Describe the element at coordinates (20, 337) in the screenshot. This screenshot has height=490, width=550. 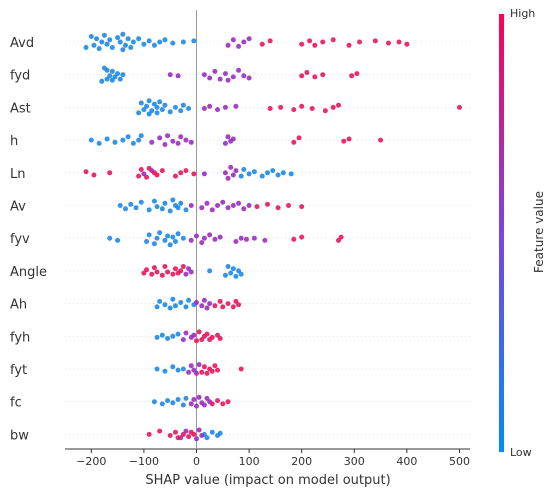
I see `feature-label-fyh: fyh` at that location.